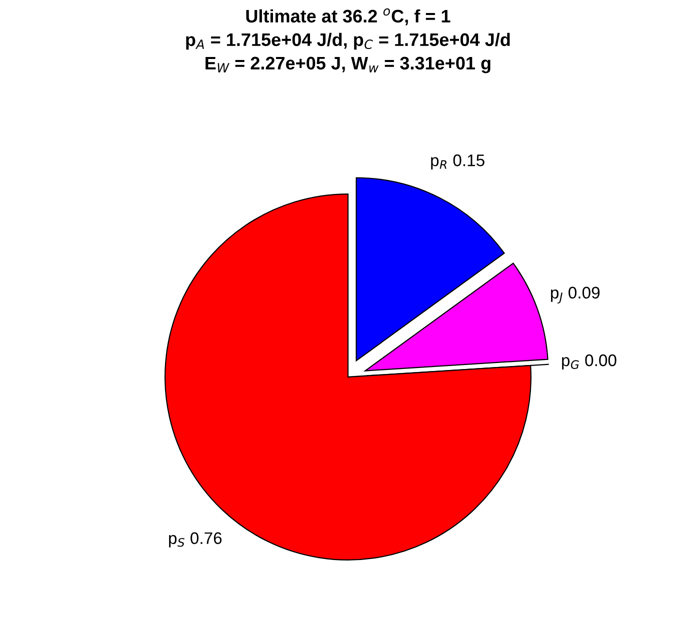  Describe the element at coordinates (206, 538) in the screenshot. I see `data-label: 0.76` at that location.